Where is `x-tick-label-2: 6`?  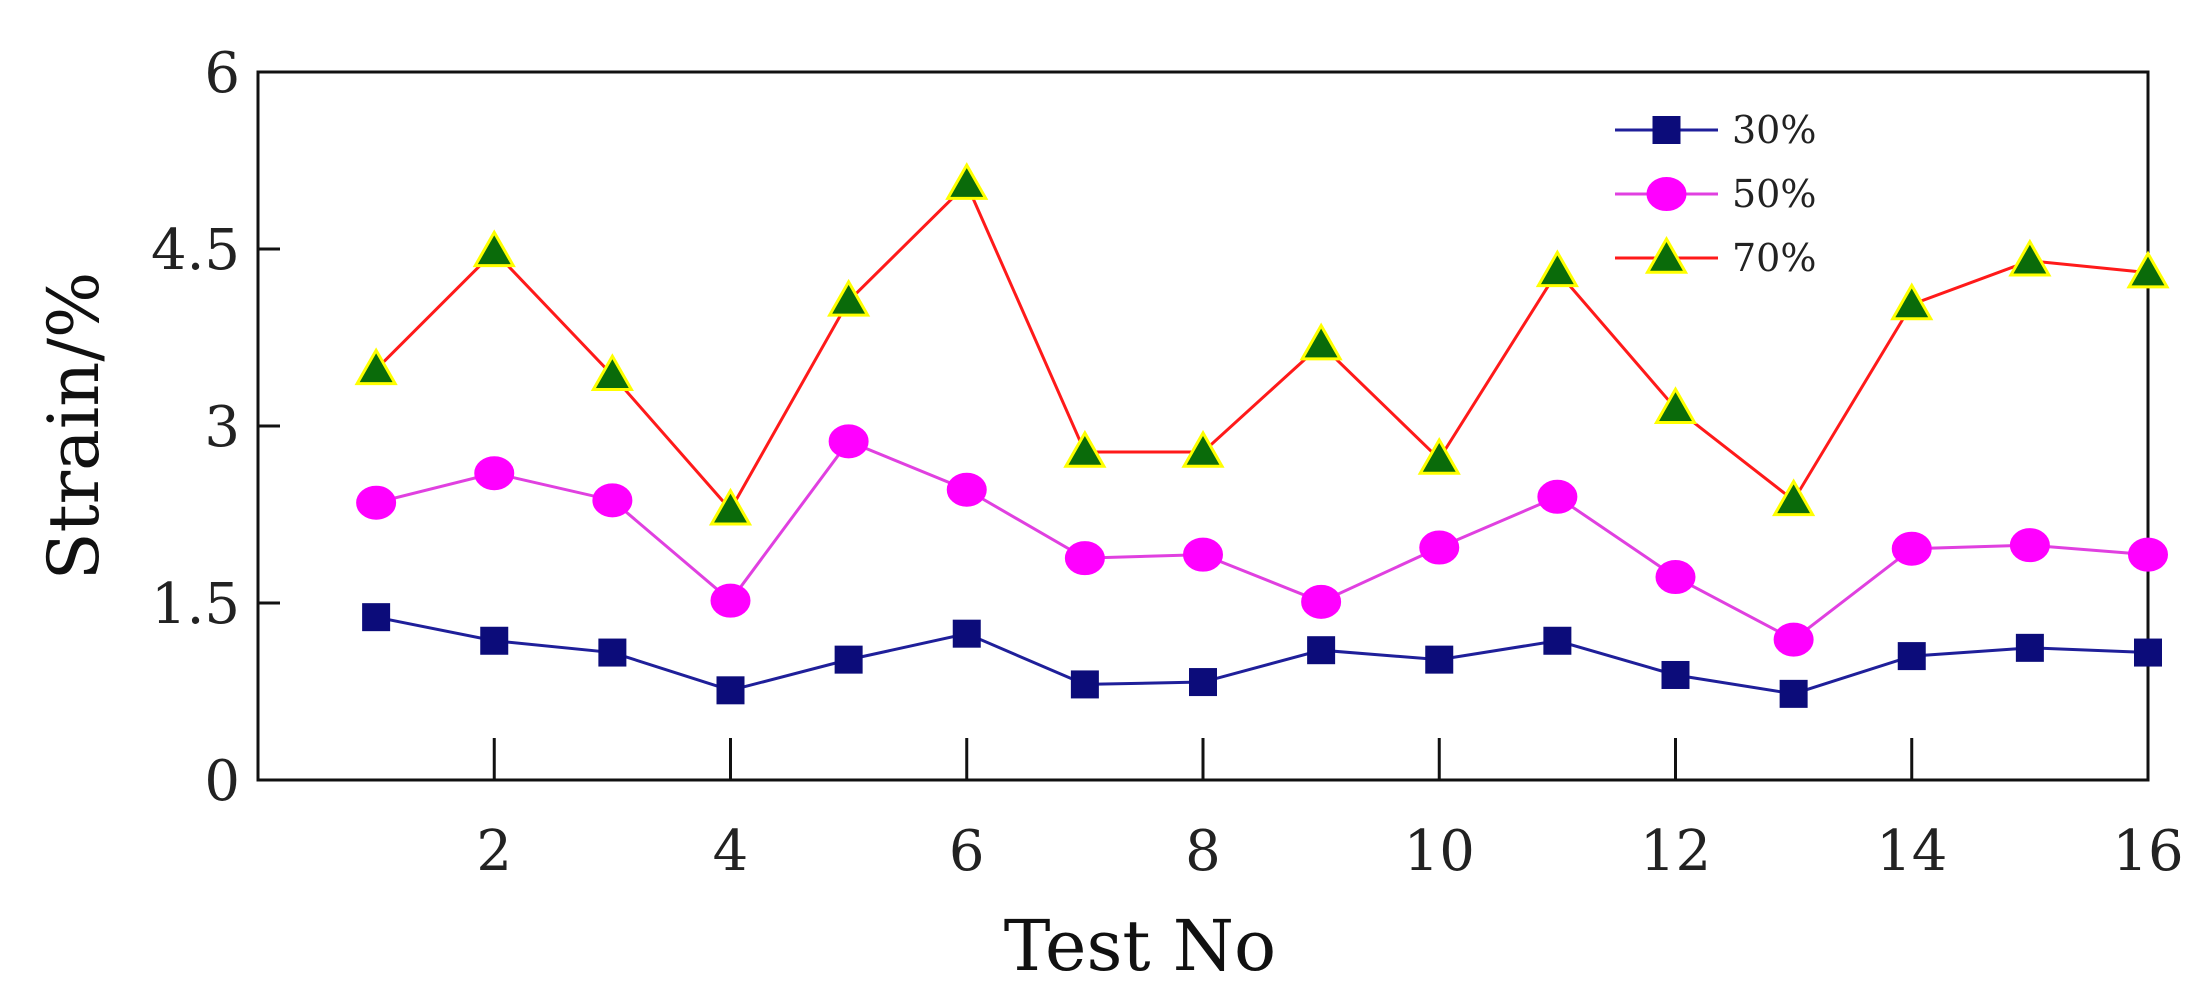
x-tick-label-2: 6 is located at coordinates (967, 851).